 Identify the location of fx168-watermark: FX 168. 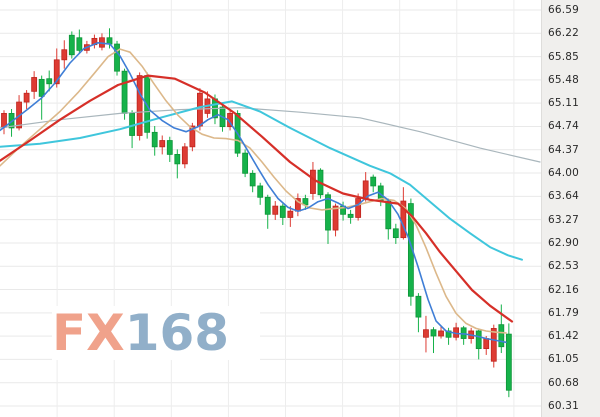
(156, 333).